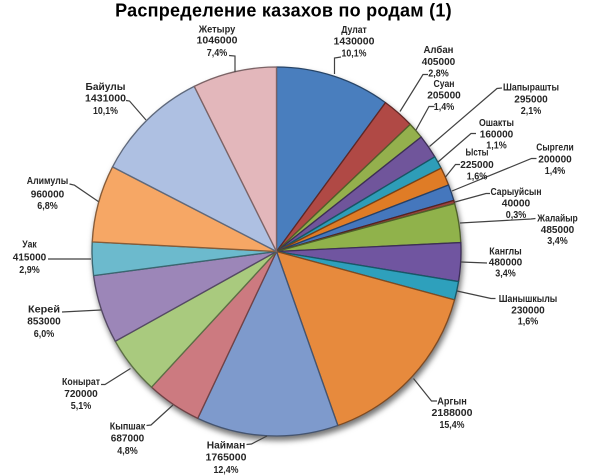  What do you see at coordinates (555, 148) in the screenshot?
I see `svg-text: Сыргели` at bounding box center [555, 148].